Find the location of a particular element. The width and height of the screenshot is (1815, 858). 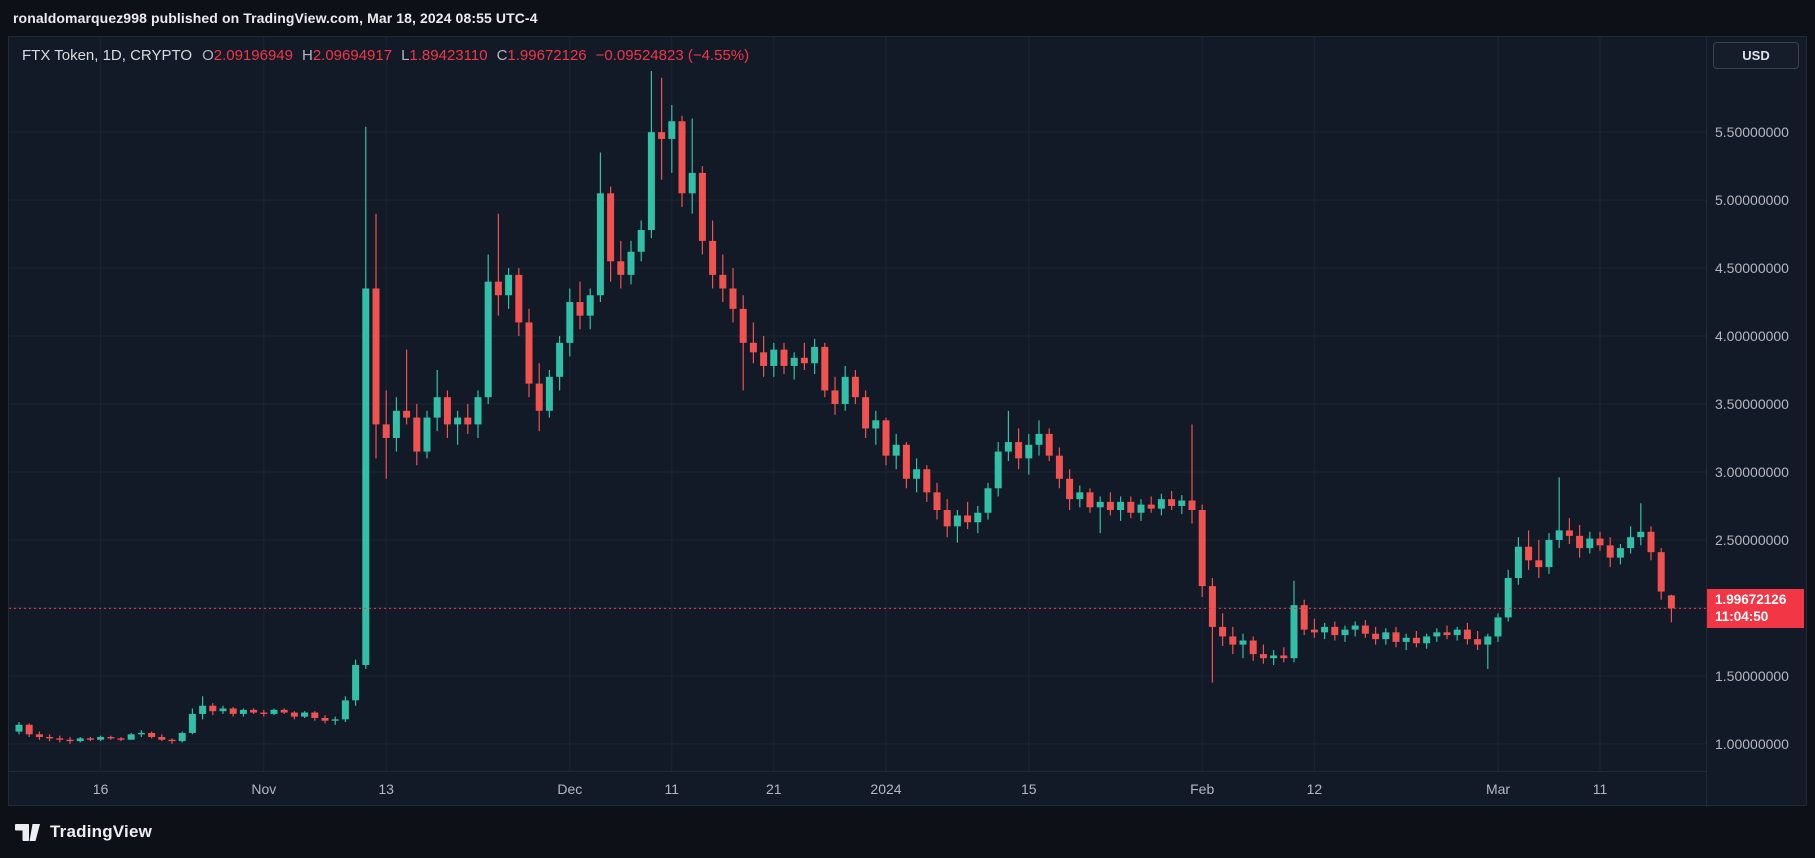

current-price-badge: 1.99672126 11:04:50 is located at coordinates (1755, 609).